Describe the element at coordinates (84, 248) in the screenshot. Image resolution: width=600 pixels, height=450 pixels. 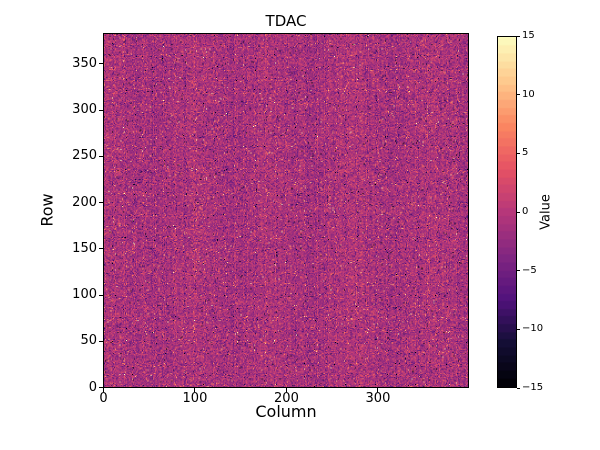
I see `y-tick-label: 150` at that location.